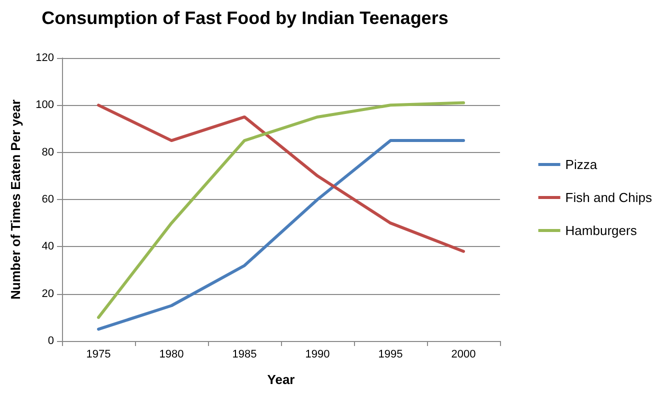 This screenshot has height=395, width=667. What do you see at coordinates (581, 164) in the screenshot?
I see `legend-label: Pizza` at bounding box center [581, 164].